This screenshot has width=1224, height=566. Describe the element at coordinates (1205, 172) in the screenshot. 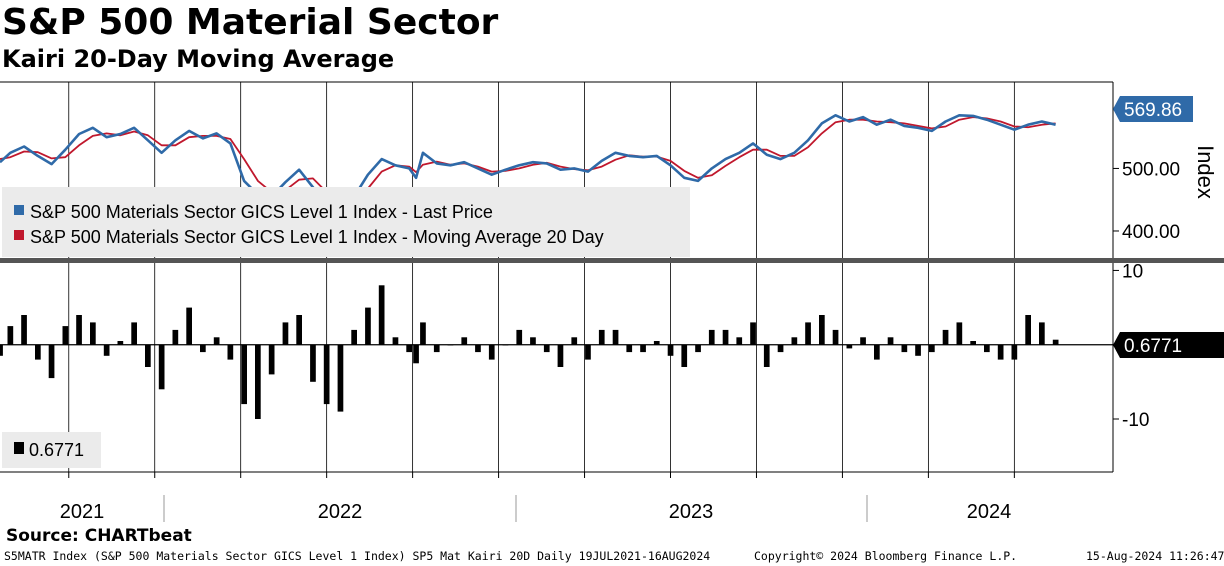

I see `upper-y-axis-title: Index` at that location.